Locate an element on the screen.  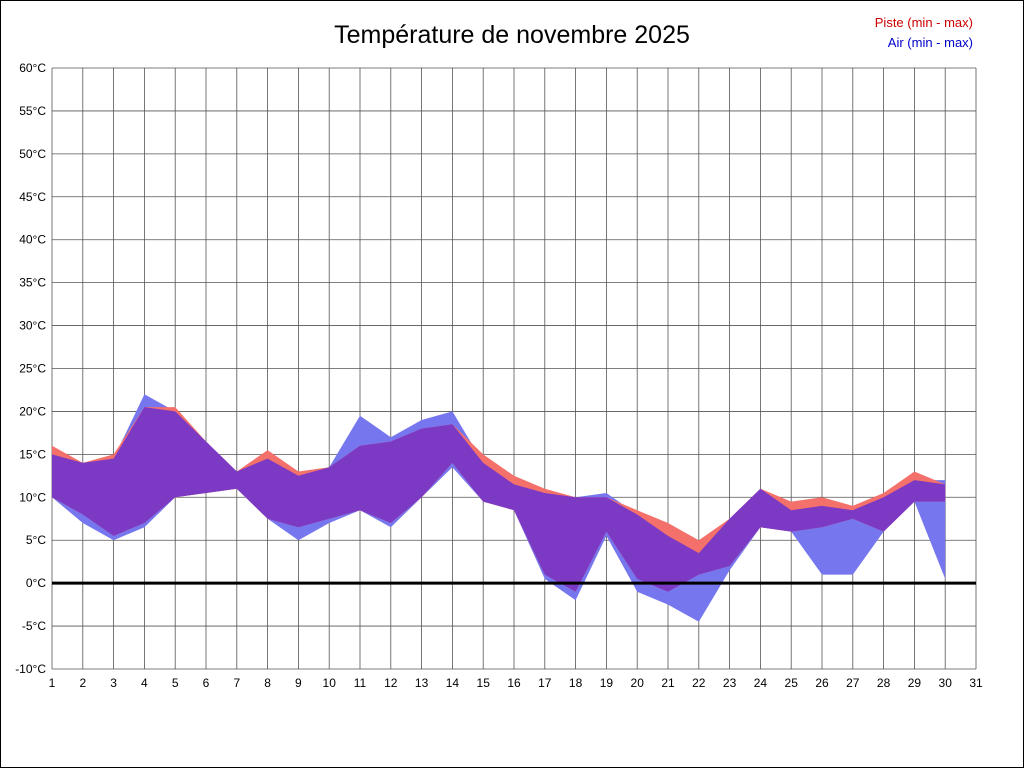
x-tick-label: 4 is located at coordinates (144, 683).